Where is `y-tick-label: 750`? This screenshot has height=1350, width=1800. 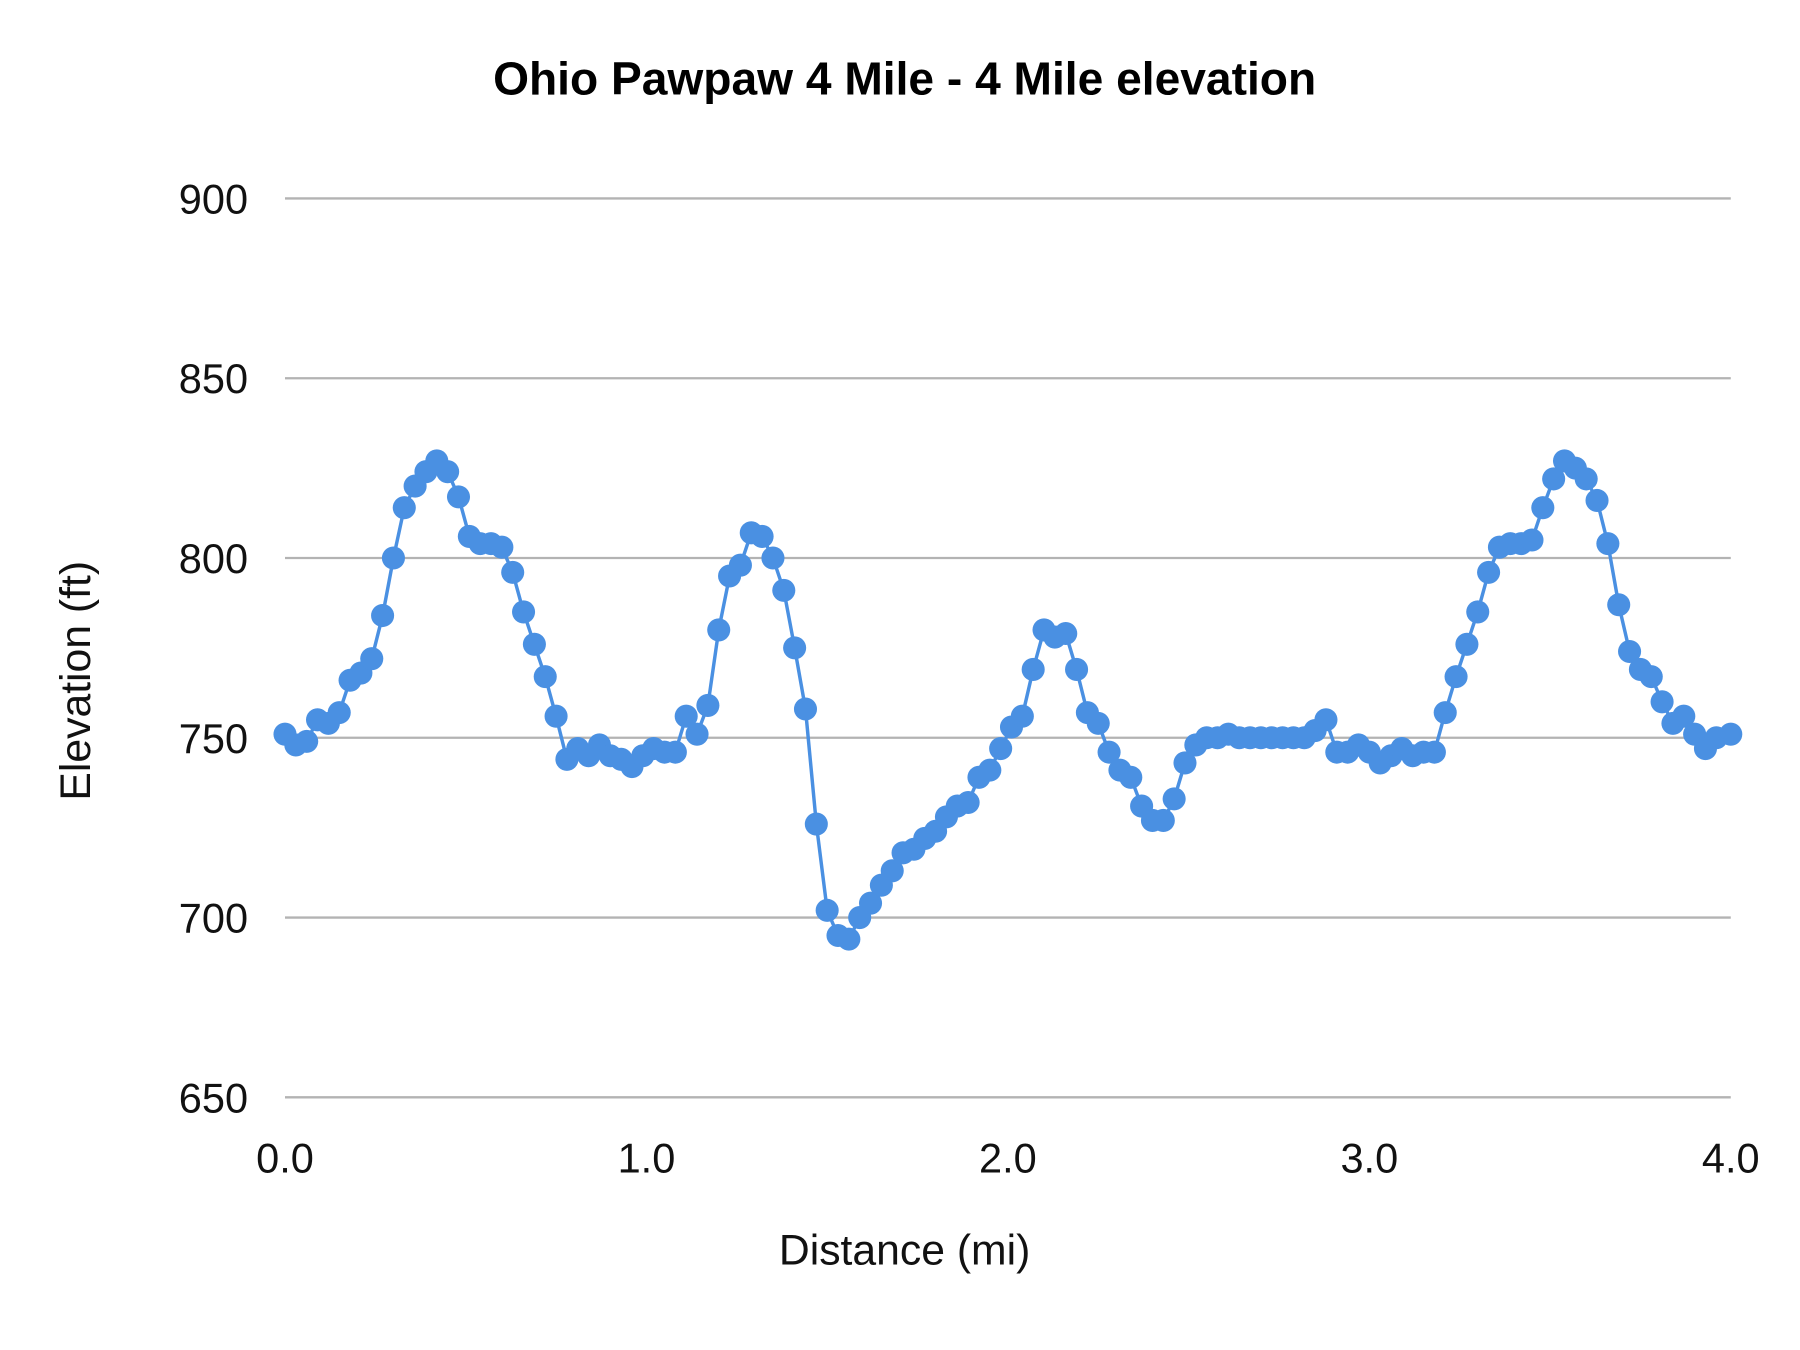 y-tick-label: 750 is located at coordinates (213, 738).